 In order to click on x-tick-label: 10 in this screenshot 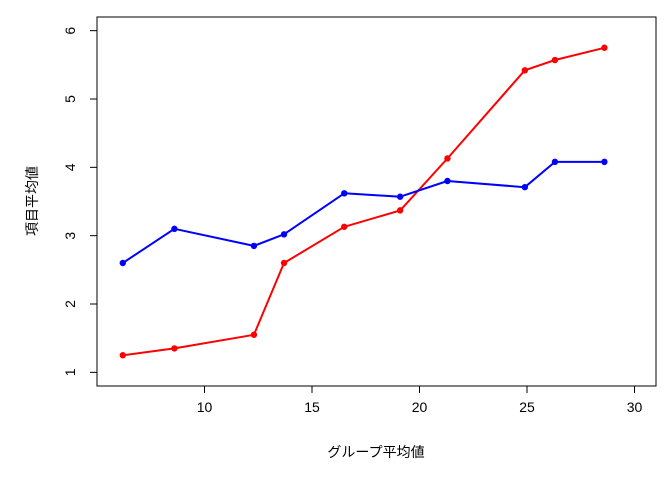, I will do `click(205, 407)`.